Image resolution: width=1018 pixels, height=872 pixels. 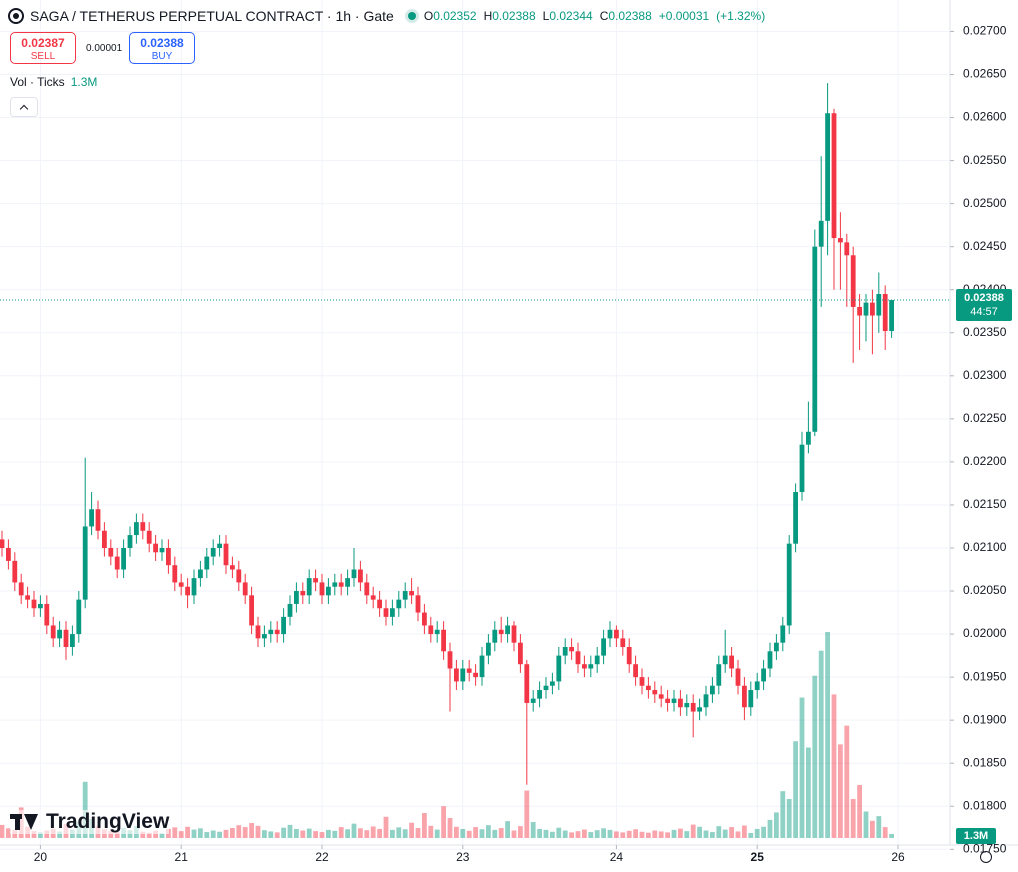 I want to click on watermark-logo, so click(x=25, y=822).